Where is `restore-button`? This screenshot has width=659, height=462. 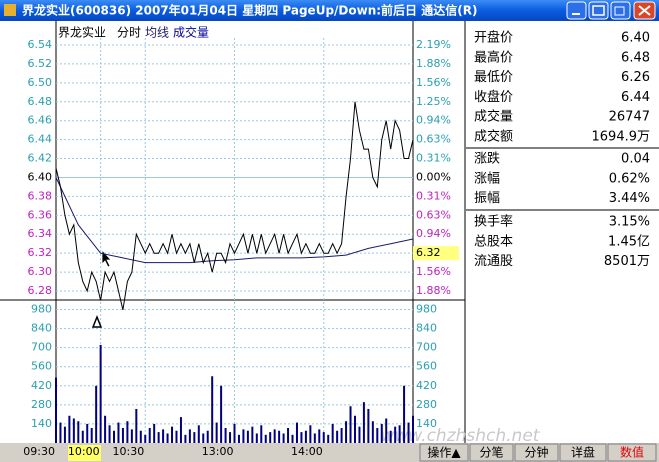 restore-button is located at coordinates (620, 10).